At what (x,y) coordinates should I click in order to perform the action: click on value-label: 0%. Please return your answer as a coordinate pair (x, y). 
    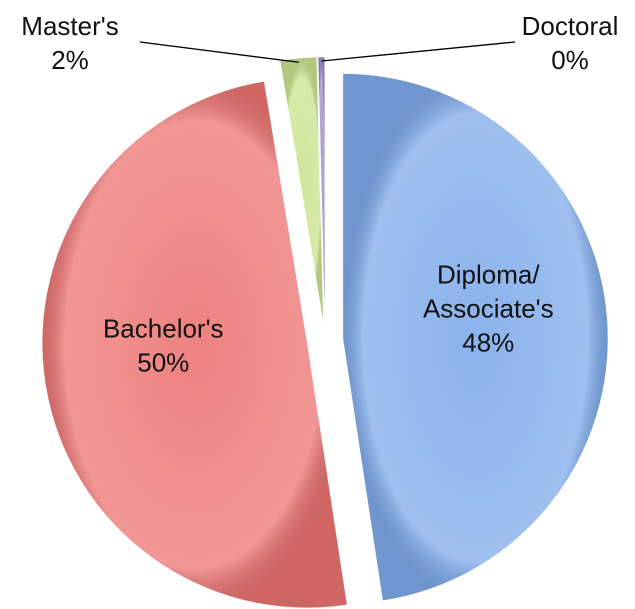
    Looking at the image, I should click on (570, 60).